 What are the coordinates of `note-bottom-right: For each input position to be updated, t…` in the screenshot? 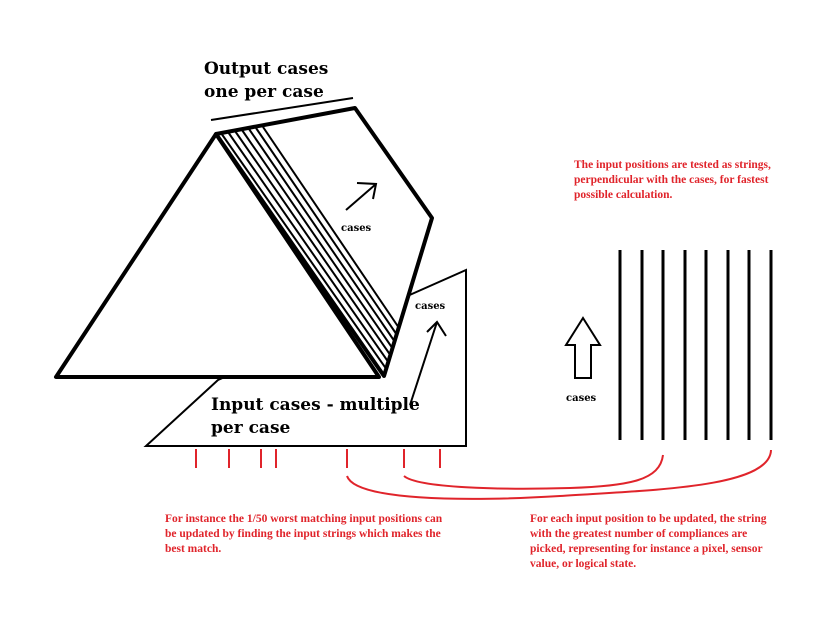 It's located at (648, 541).